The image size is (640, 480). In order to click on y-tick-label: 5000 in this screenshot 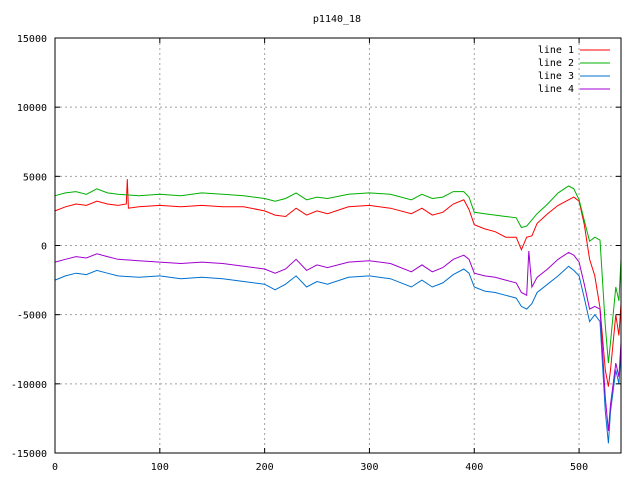, I will do `click(35, 177)`.